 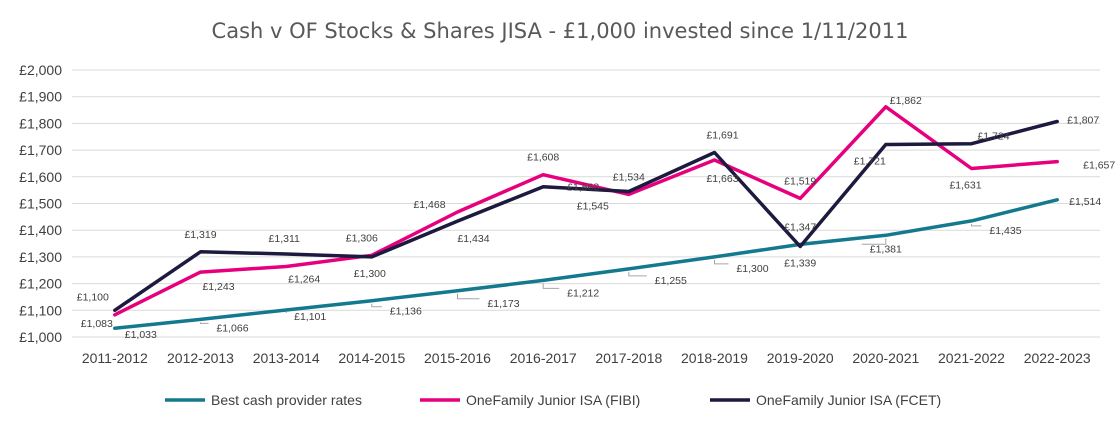 I want to click on data-label-cash: £1,347, so click(x=800, y=227).